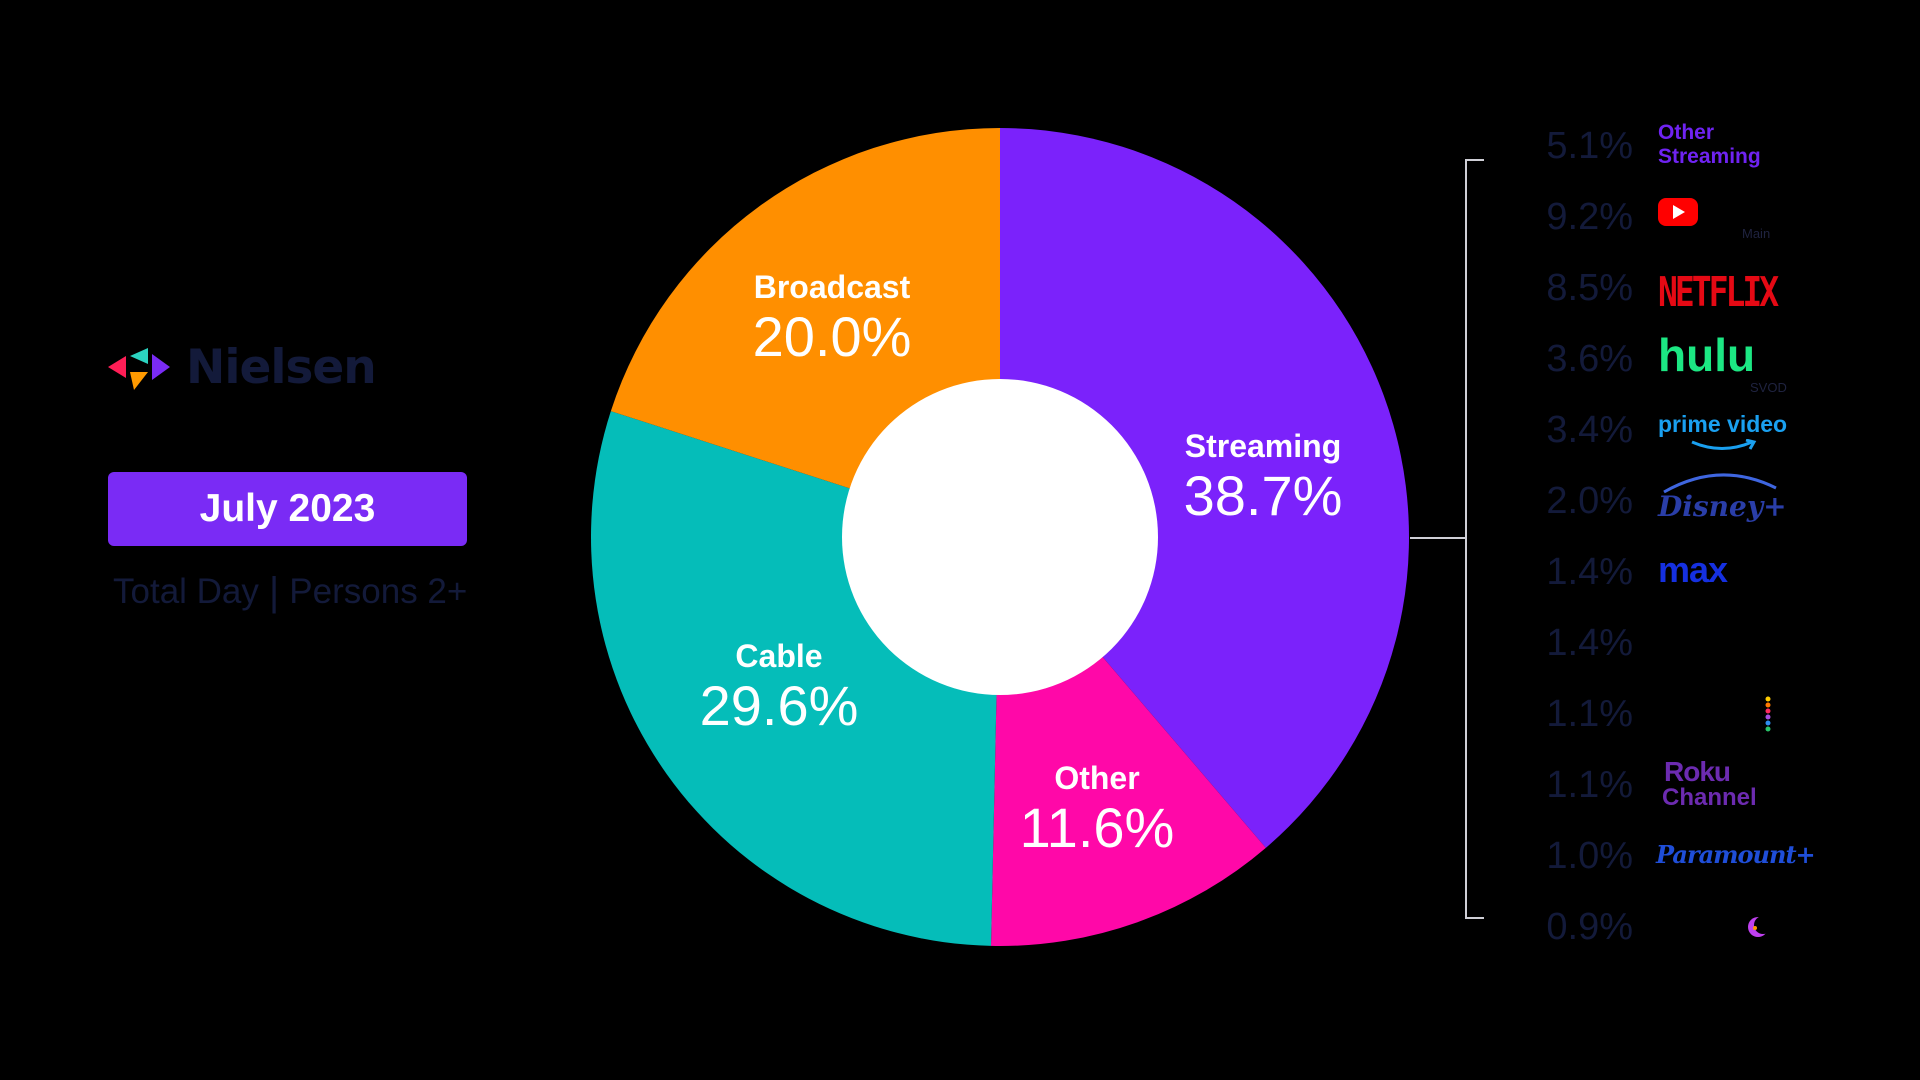 The width and height of the screenshot is (1920, 1080). Describe the element at coordinates (1724, 444) in the screenshot. I see `prime-smile-icon` at that location.